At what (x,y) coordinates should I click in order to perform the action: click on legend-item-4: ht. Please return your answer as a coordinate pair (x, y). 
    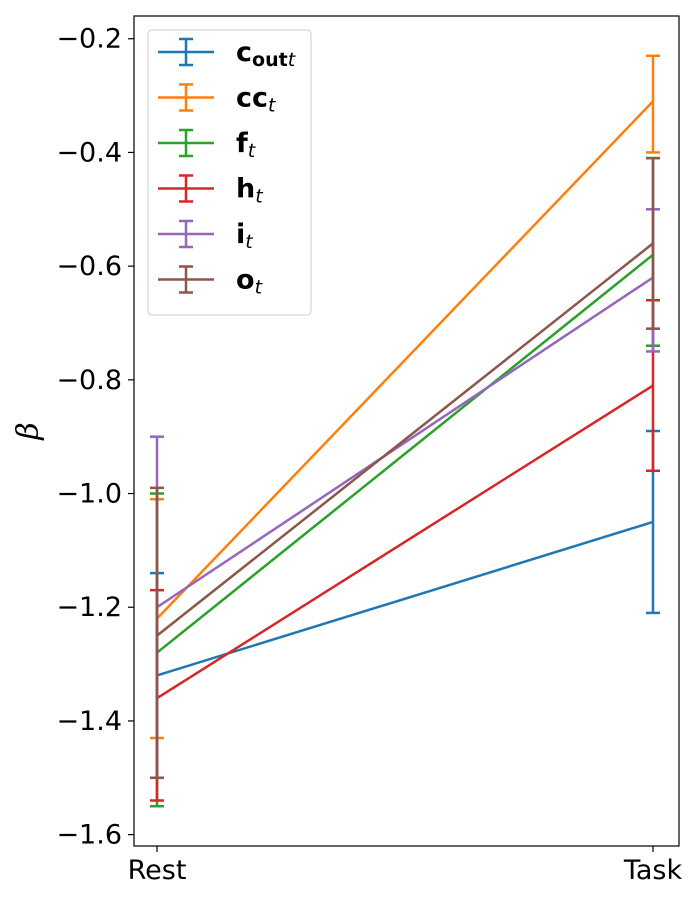
    Looking at the image, I should click on (211, 191).